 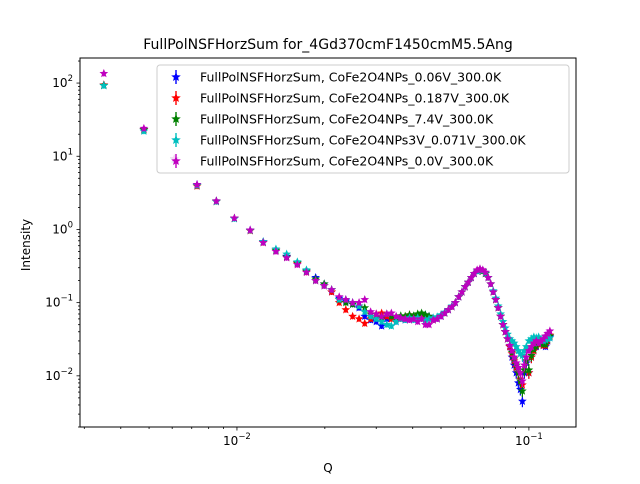 What do you see at coordinates (529, 440) in the screenshot?
I see `x-tick-label: 10−1` at bounding box center [529, 440].